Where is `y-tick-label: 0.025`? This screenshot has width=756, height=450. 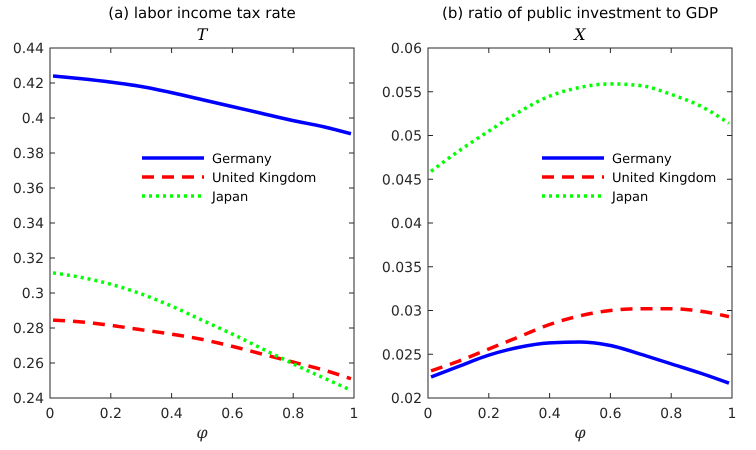
y-tick-label: 0.025 is located at coordinates (402, 355).